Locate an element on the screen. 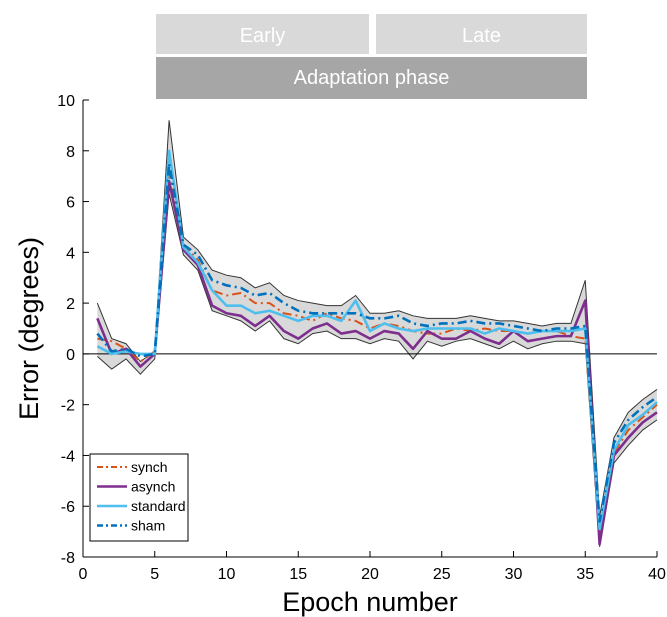  legend-label-asynch: asynch is located at coordinates (153, 487).